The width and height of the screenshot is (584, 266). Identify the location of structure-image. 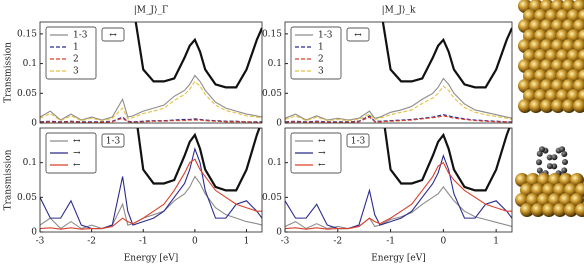
(549, 108).